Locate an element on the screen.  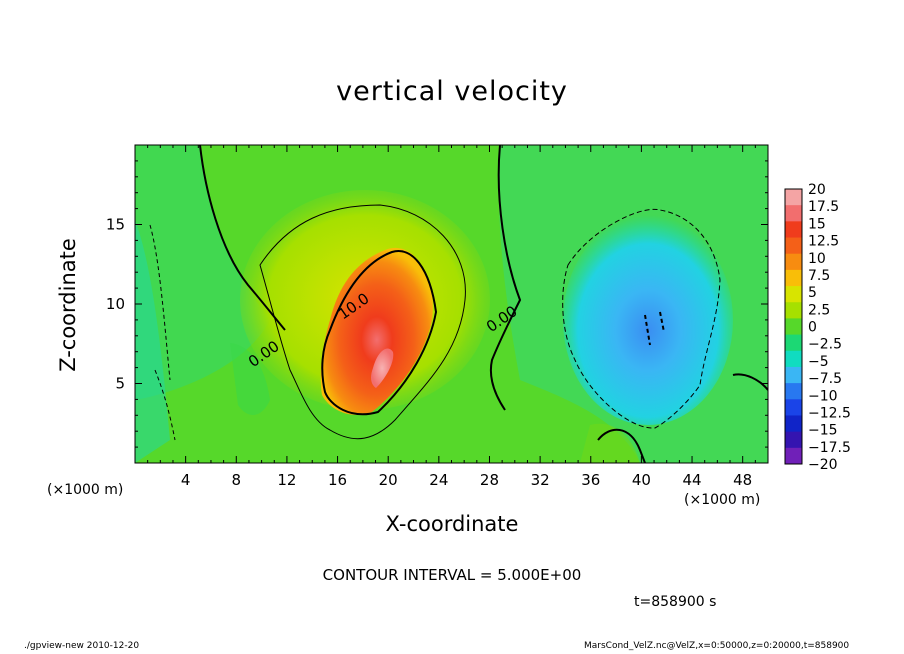
x-tick-label: 20 is located at coordinates (388, 480).